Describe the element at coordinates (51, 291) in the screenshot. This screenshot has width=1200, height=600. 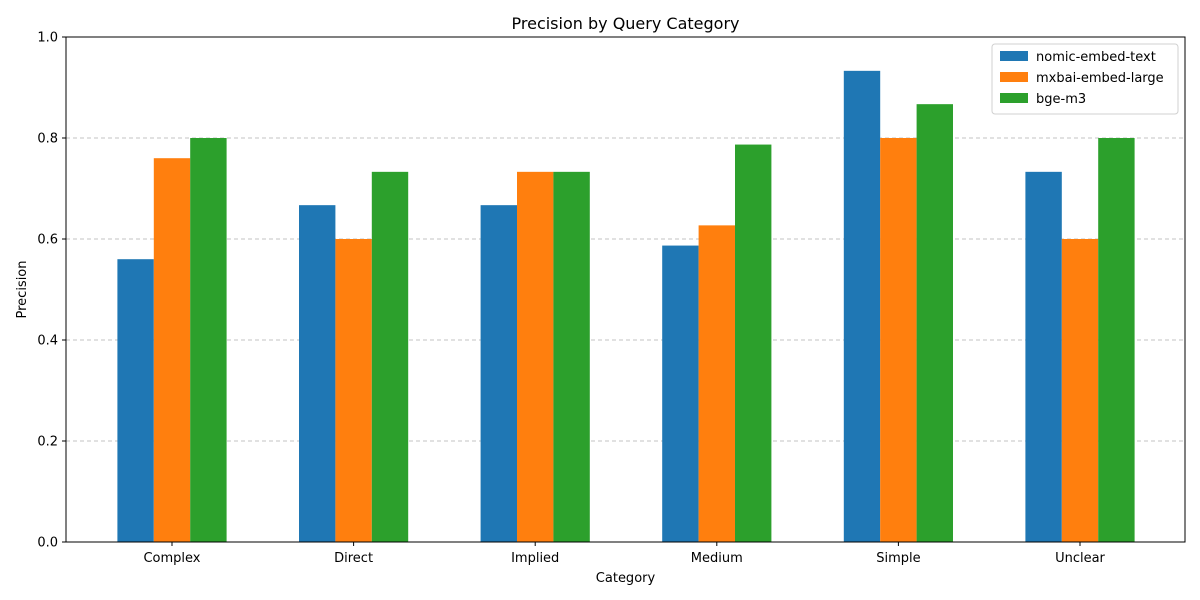
I see `y-axis: 0.0 0.2 0.4 0.6 0.8 1.0` at that location.